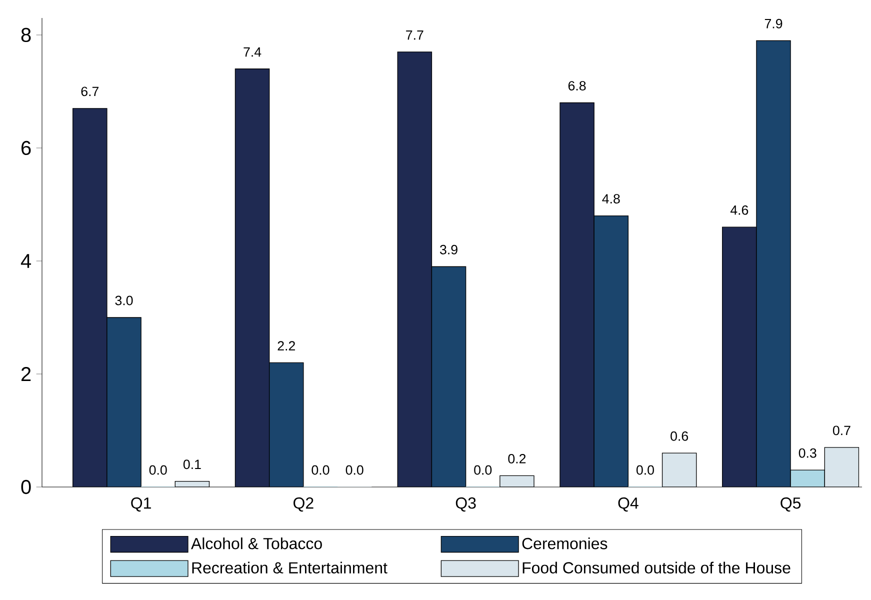 This screenshot has height=600, width=871. What do you see at coordinates (611, 199) in the screenshot?
I see `data-label: 4.8` at bounding box center [611, 199].